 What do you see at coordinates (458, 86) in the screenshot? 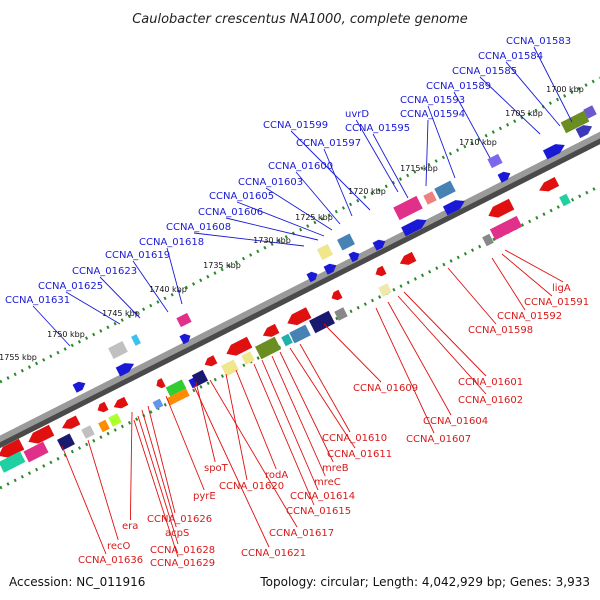
I see `forward-gene-label: CCNA_01589` at bounding box center [458, 86].